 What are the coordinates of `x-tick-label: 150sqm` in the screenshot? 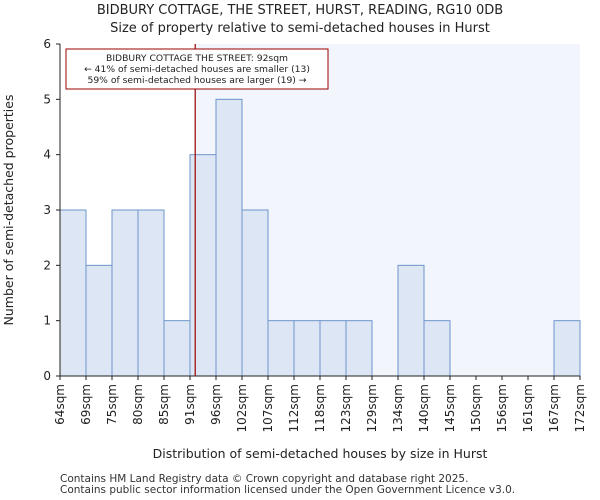 It's located at (476, 408).